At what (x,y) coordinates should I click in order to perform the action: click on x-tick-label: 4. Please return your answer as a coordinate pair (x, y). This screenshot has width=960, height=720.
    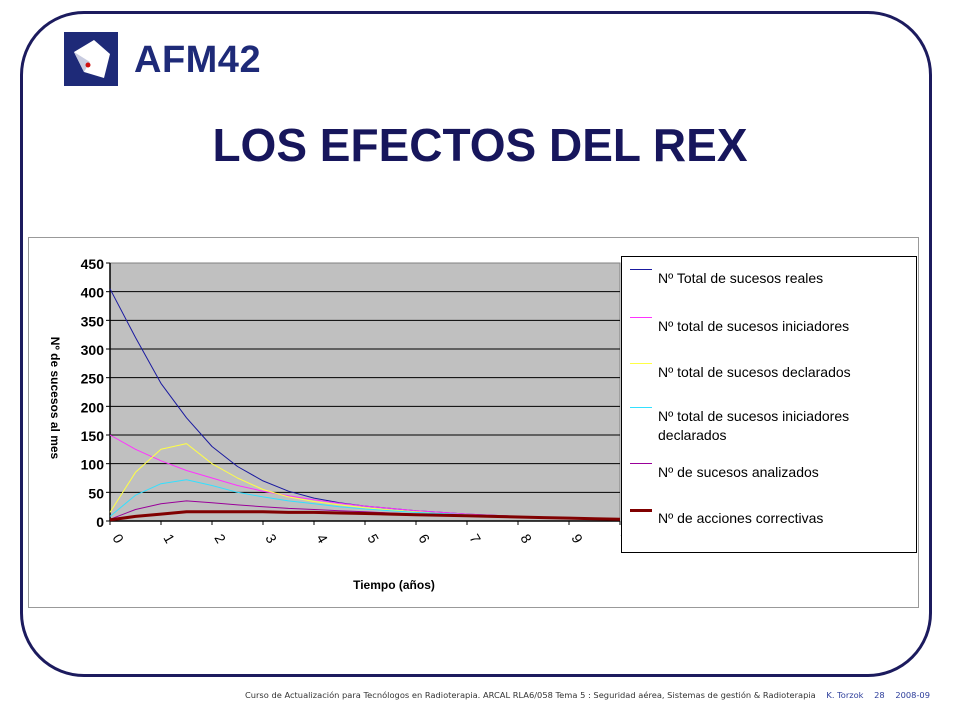
    Looking at the image, I should click on (322, 538).